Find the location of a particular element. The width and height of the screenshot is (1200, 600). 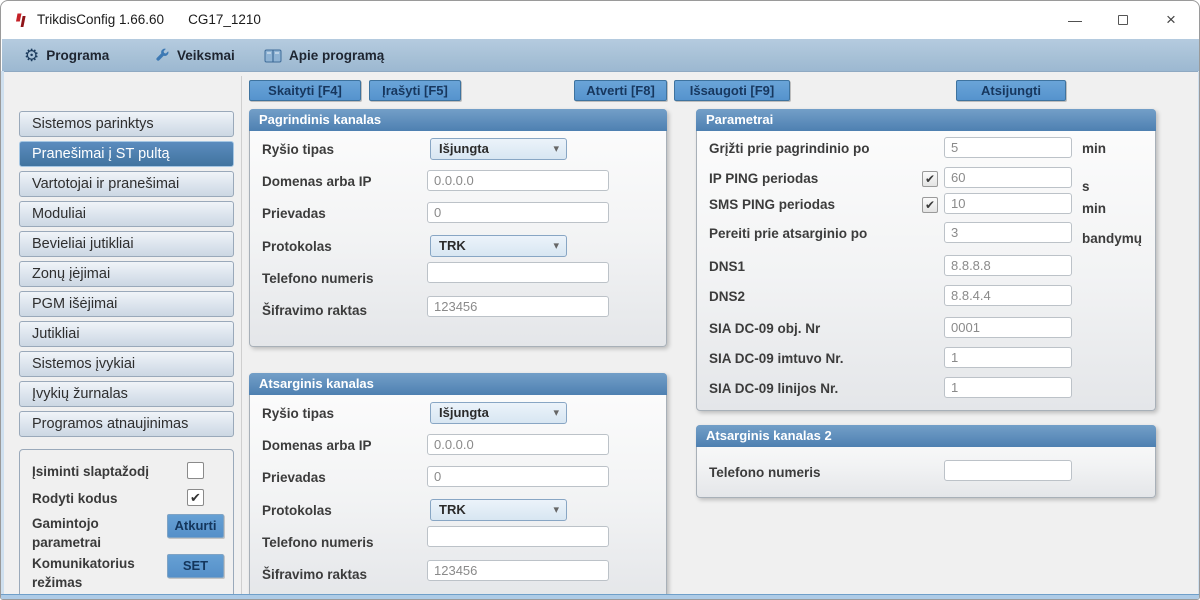

gear-icon: ⚙ is located at coordinates (32, 55).